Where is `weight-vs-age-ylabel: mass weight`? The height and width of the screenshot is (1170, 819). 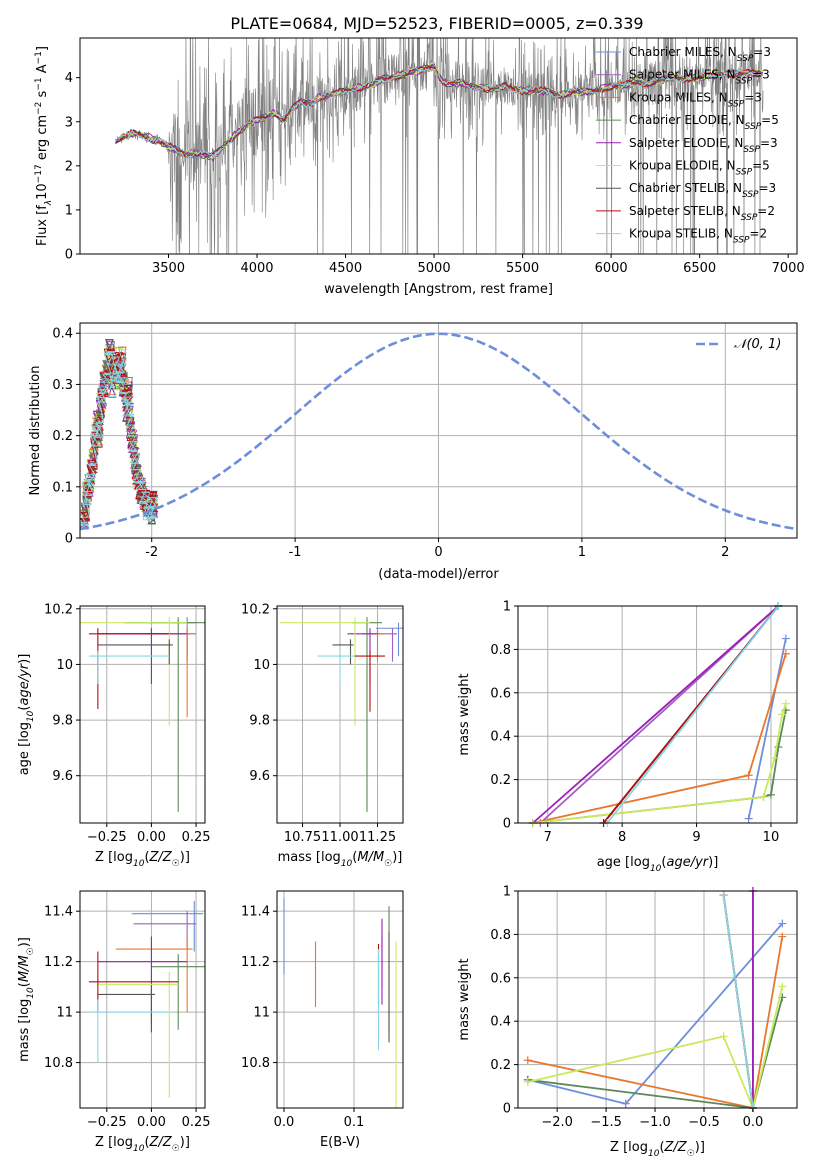 weight-vs-age-ylabel: mass weight is located at coordinates (464, 714).